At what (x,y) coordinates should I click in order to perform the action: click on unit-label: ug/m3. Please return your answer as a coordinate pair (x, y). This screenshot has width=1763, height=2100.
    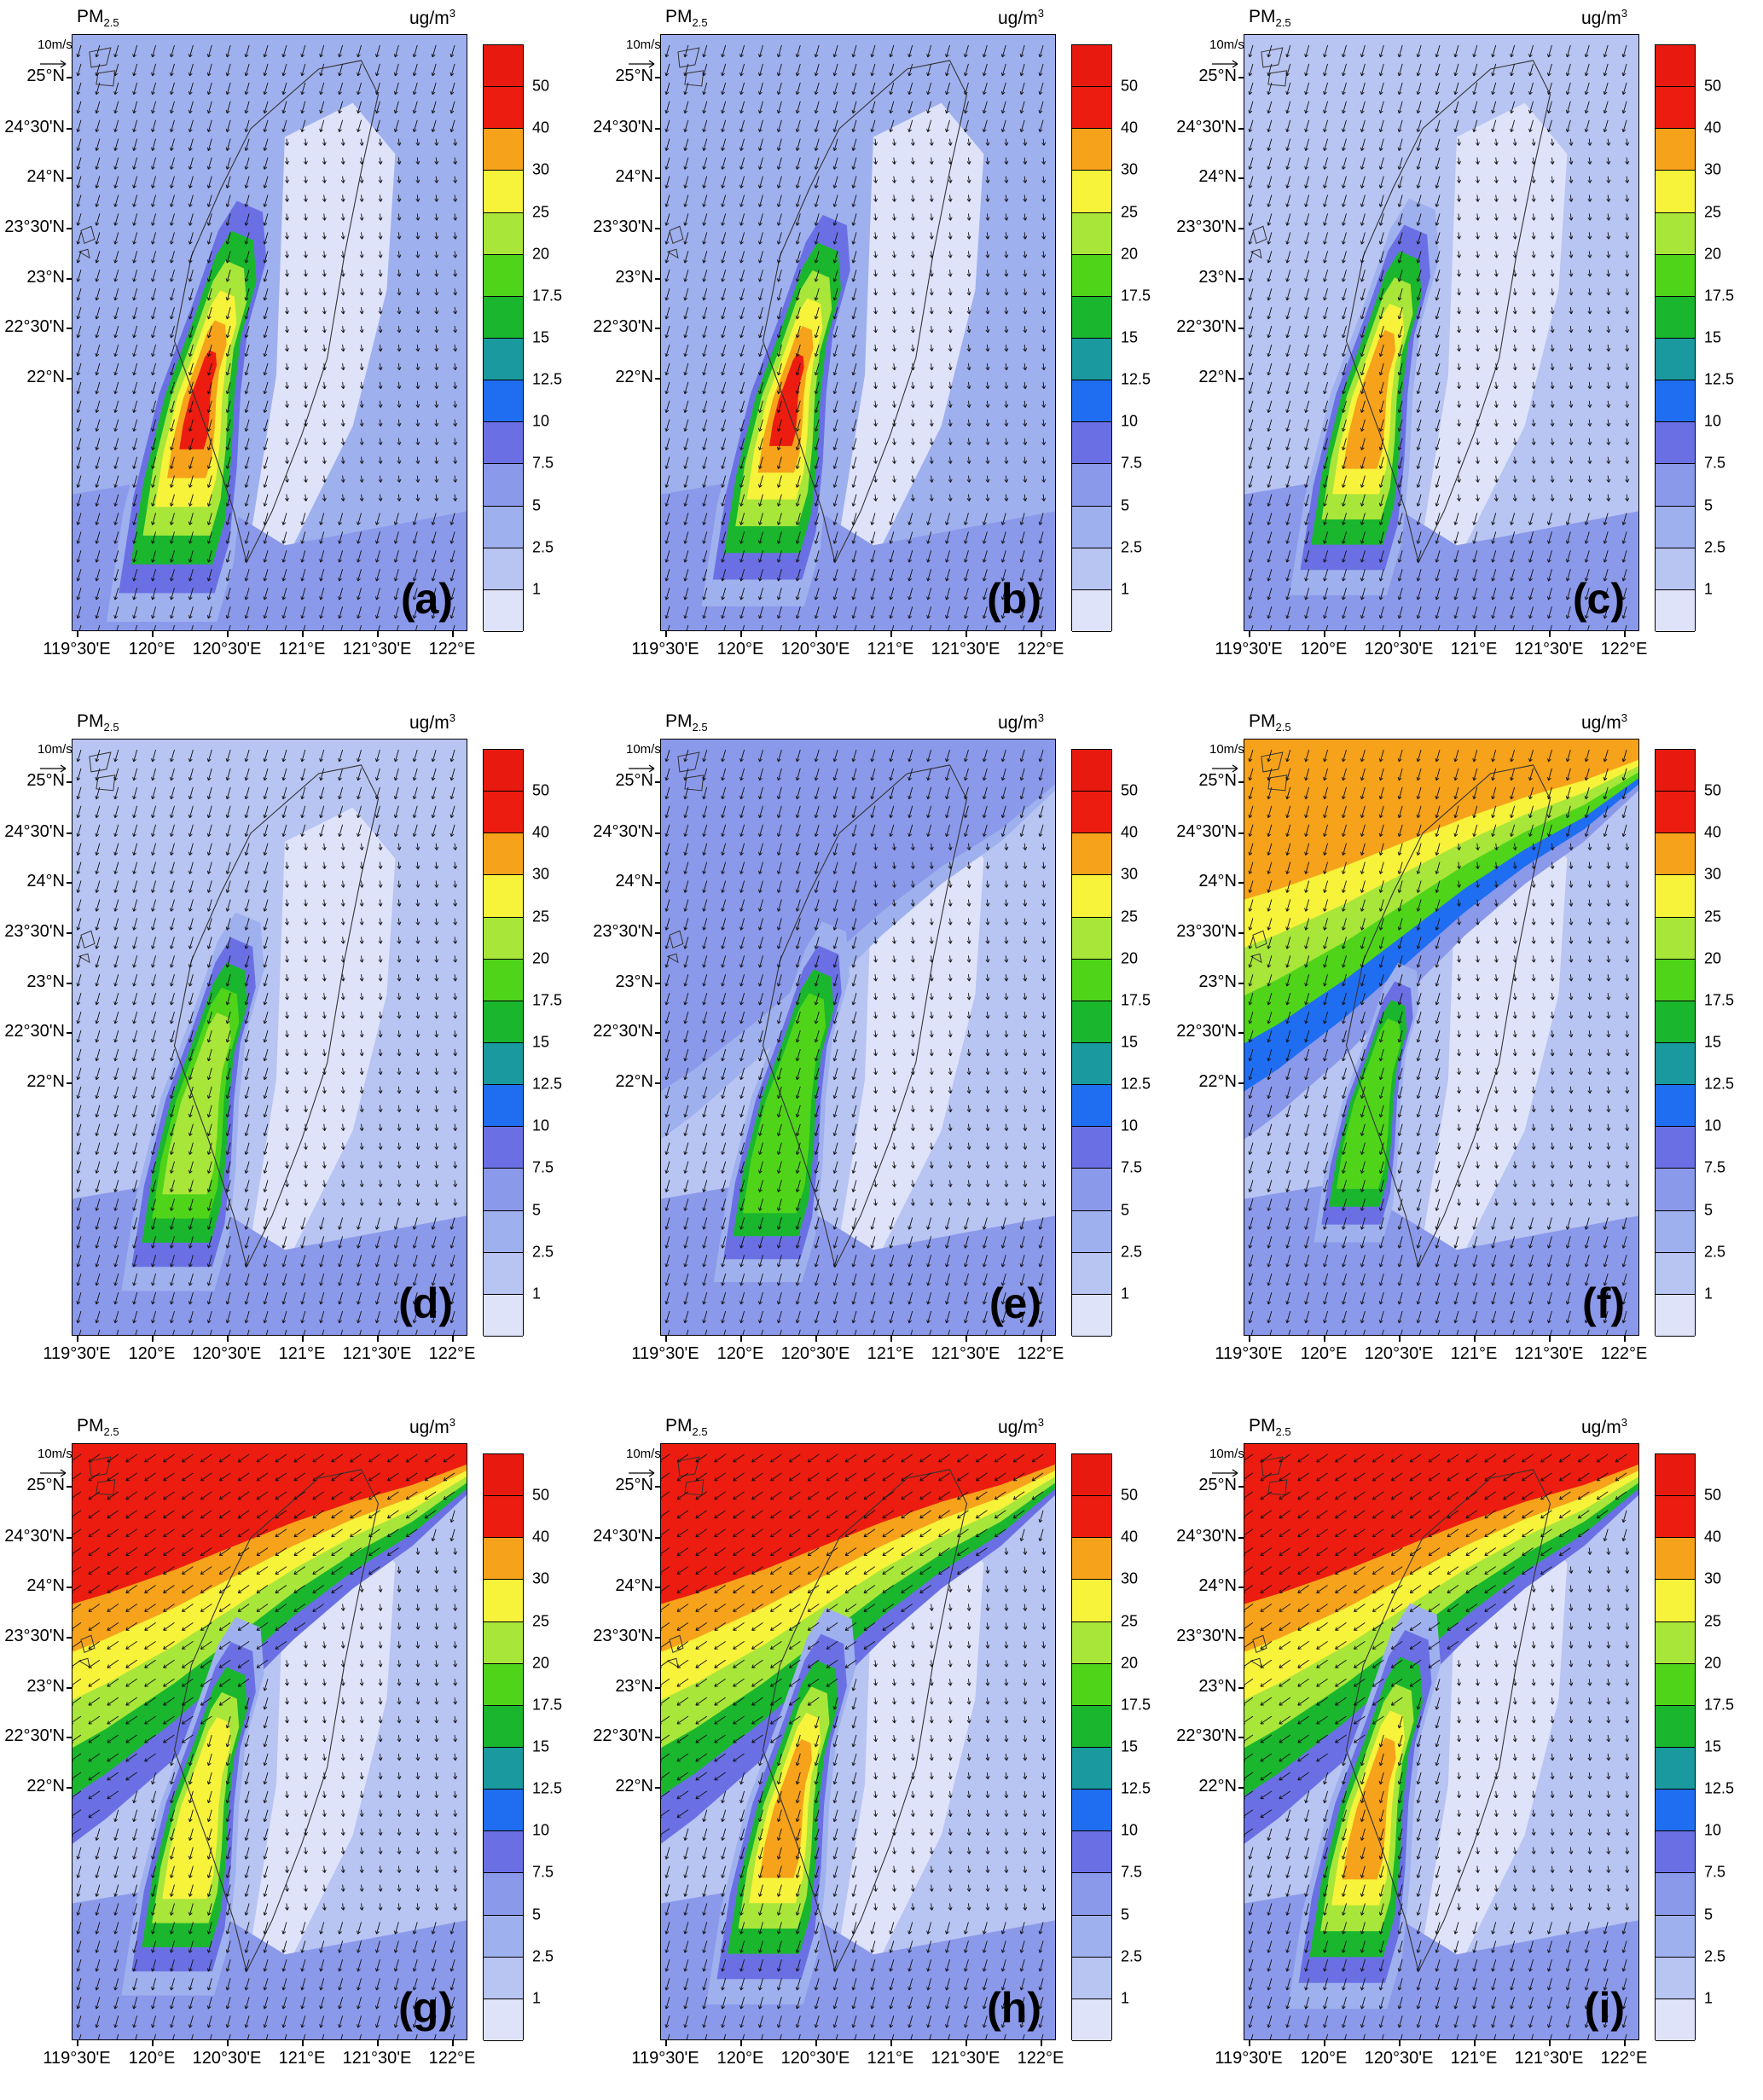
    Looking at the image, I should click on (432, 722).